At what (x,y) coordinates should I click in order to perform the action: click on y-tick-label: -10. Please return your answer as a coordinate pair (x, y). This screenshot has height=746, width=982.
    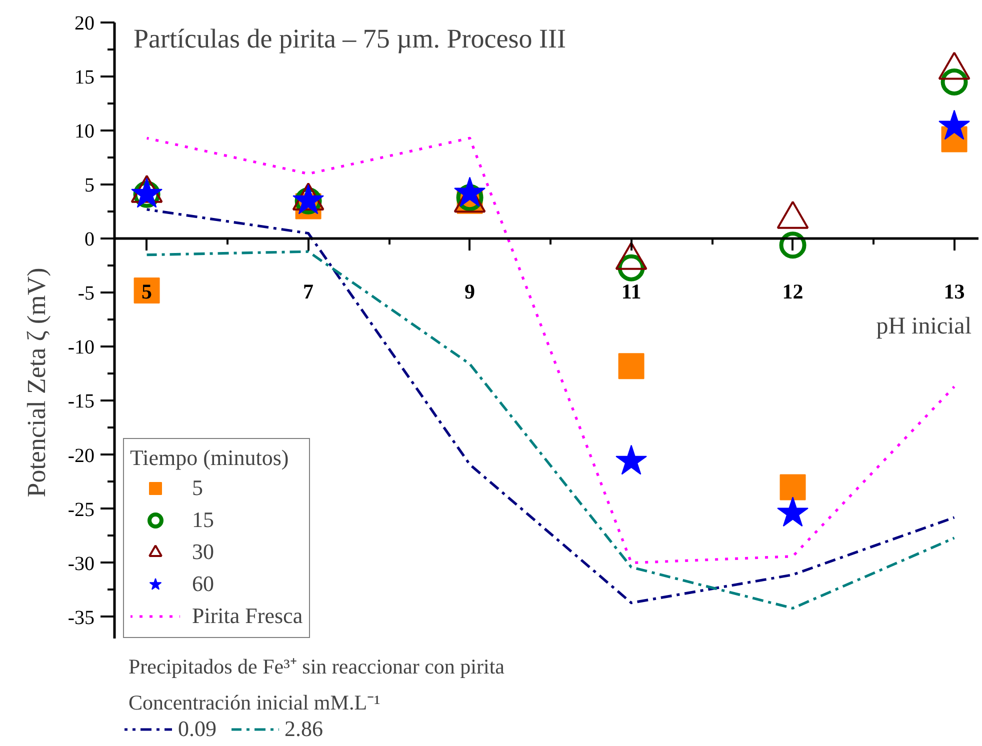
    Looking at the image, I should click on (81, 347).